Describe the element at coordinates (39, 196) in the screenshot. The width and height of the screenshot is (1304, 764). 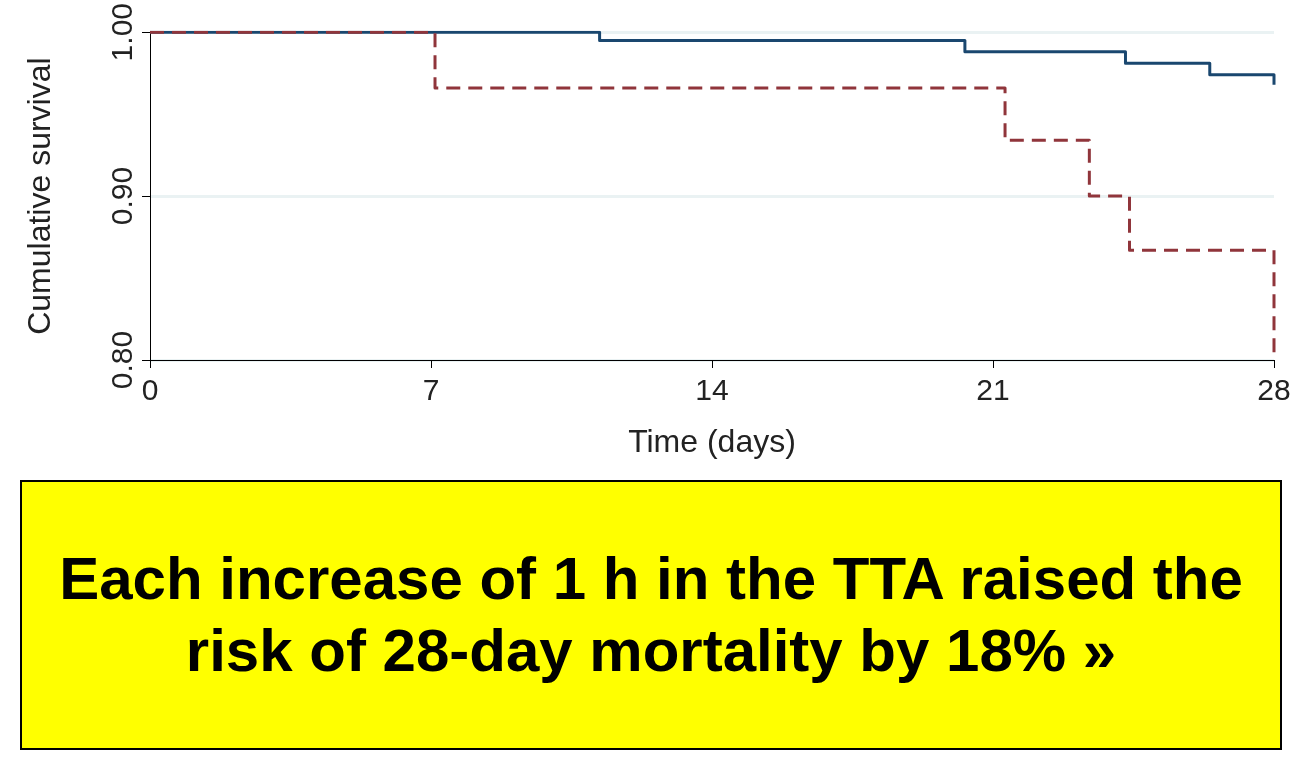
I see `y-axis-title: Cumulative survival` at that location.